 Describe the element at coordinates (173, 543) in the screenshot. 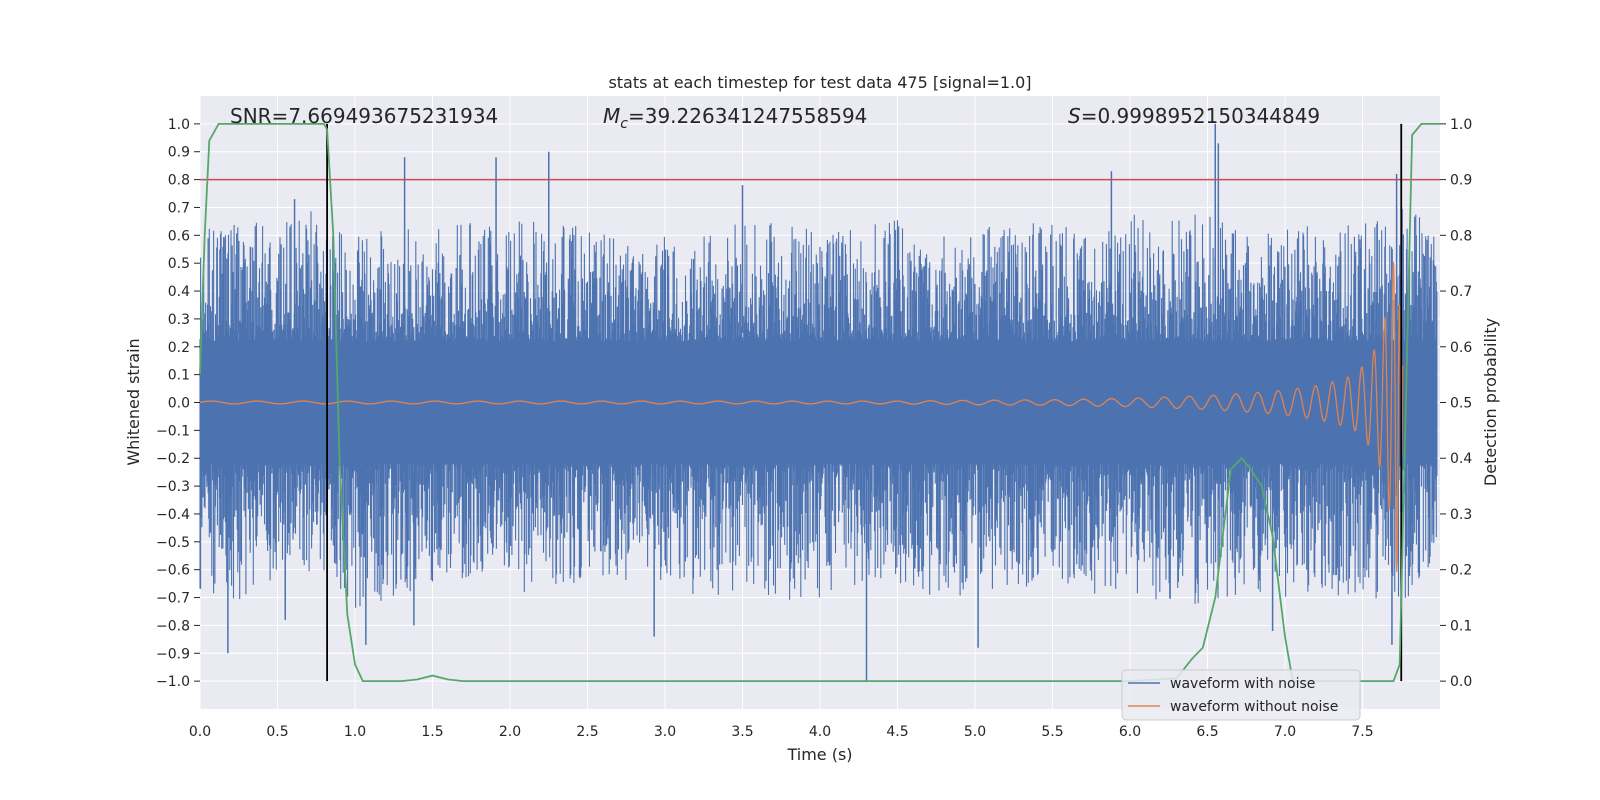

I see `y-tick-label: −0.5` at that location.